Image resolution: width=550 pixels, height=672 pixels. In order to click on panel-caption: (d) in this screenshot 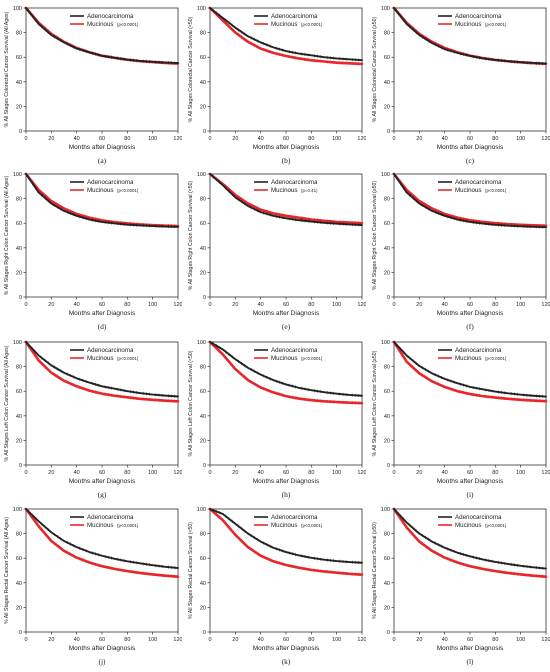, I will do `click(102, 326)`.